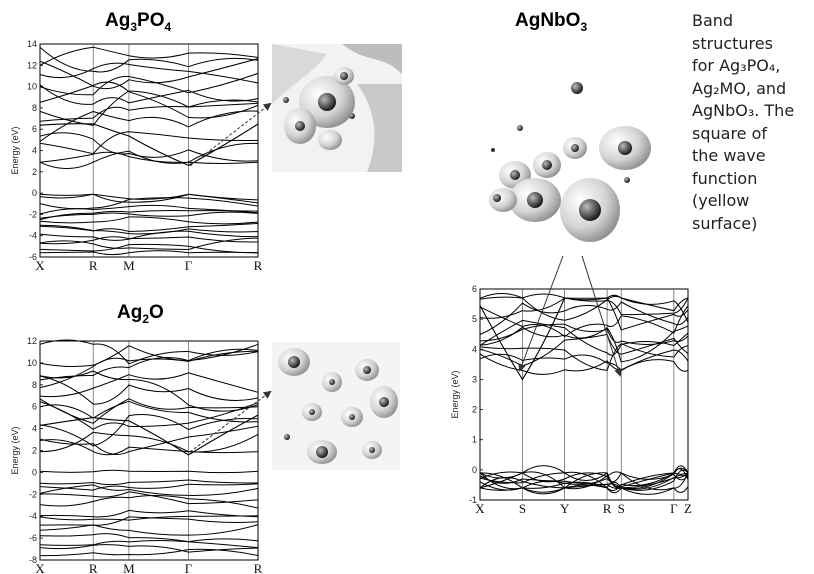  Describe the element at coordinates (33, 236) in the screenshot. I see `y-tick-label: -4` at that location.